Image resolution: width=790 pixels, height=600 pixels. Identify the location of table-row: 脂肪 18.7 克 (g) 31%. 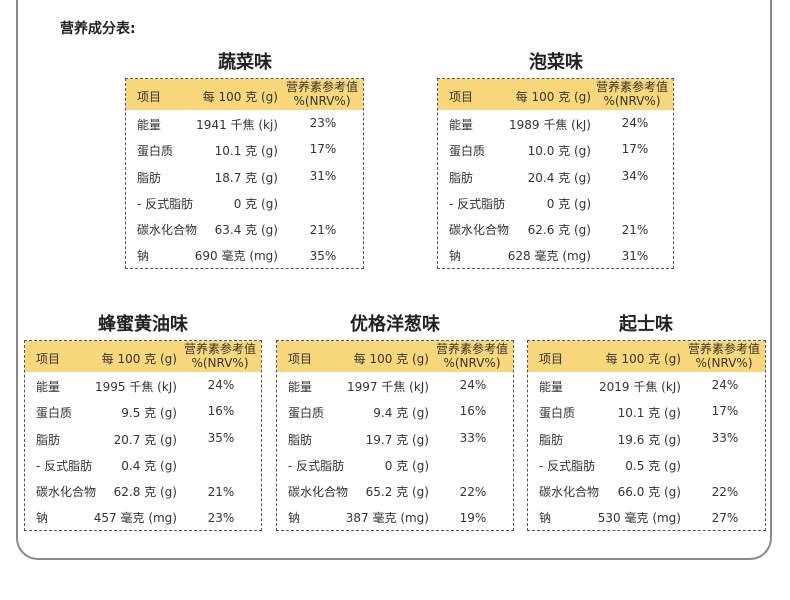
(244, 176).